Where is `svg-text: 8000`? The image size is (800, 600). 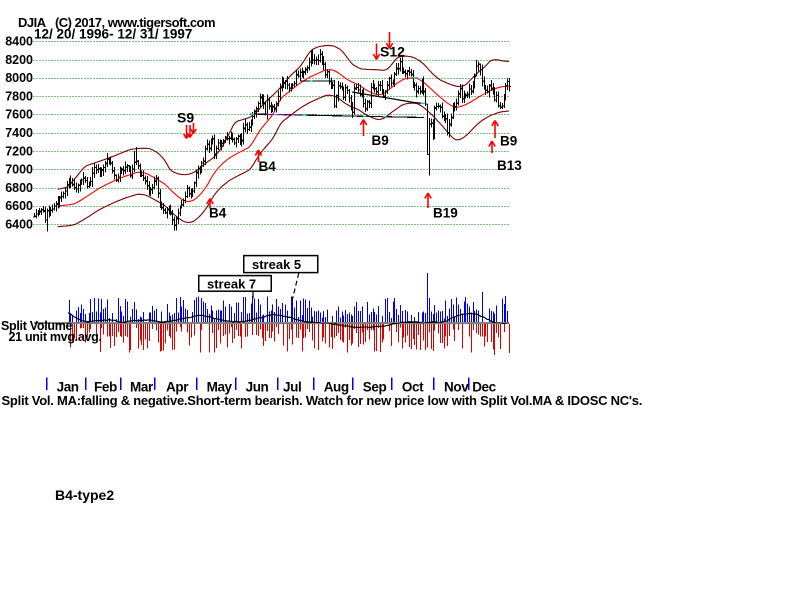 svg-text: 8000 is located at coordinates (19, 78).